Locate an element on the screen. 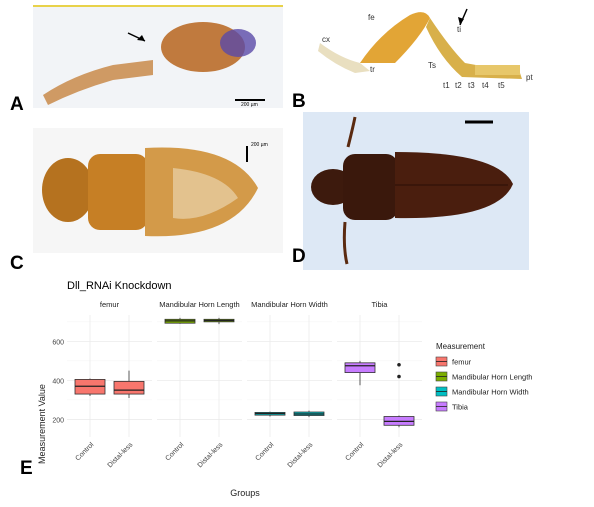 This screenshot has height=507, width=594. panel-a-label: A is located at coordinates (17, 104).